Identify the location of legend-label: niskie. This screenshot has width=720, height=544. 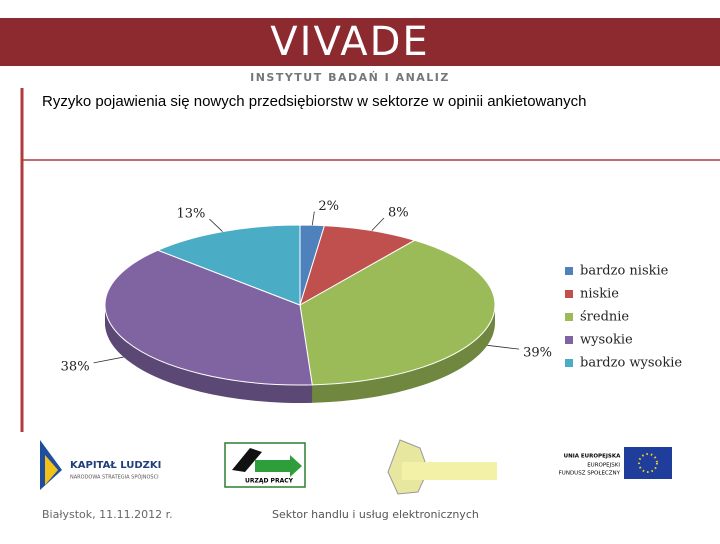
(599, 294).